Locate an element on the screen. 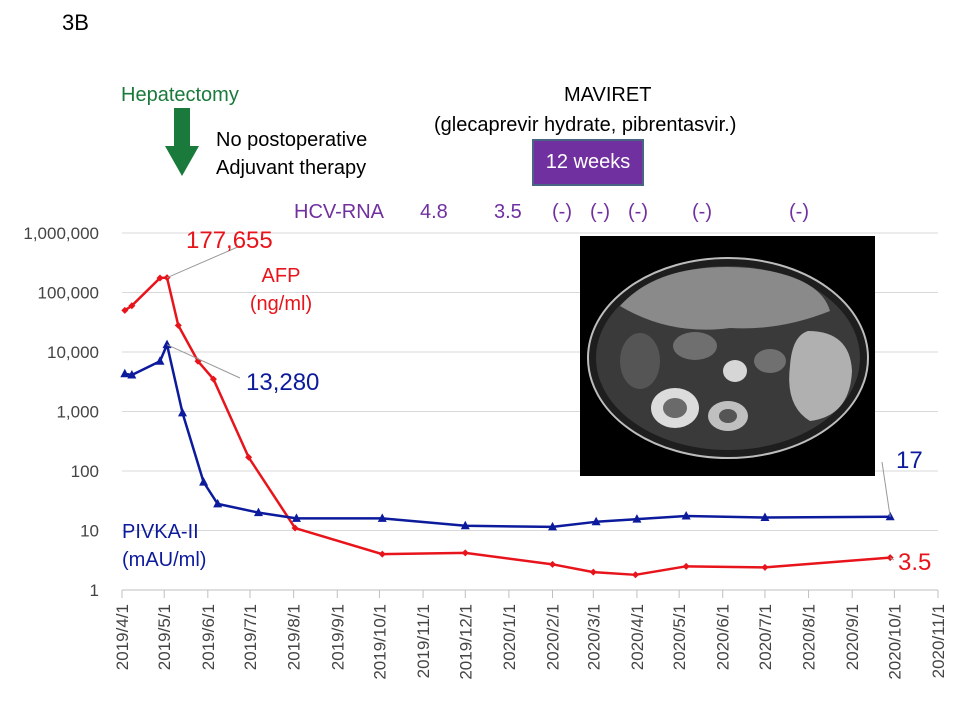  drug-components: (glecaprevir hydrate, pibrentasvir.) is located at coordinates (585, 125).